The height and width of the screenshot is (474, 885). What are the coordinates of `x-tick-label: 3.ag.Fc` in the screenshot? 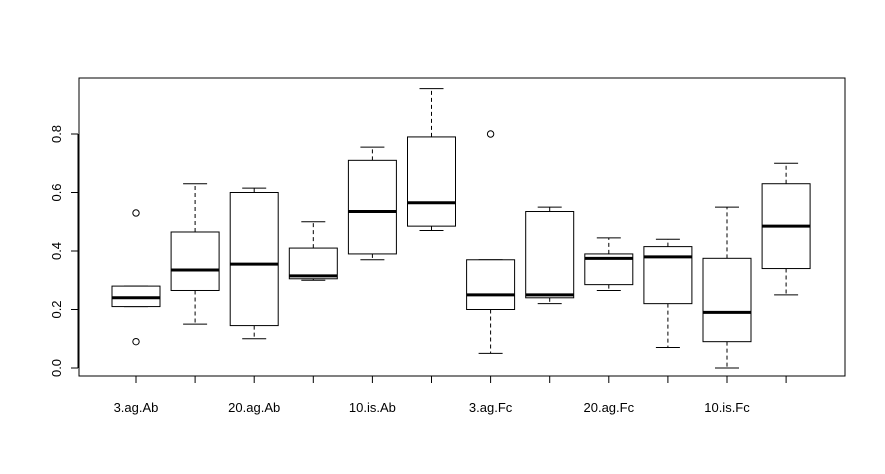 It's located at (491, 407).